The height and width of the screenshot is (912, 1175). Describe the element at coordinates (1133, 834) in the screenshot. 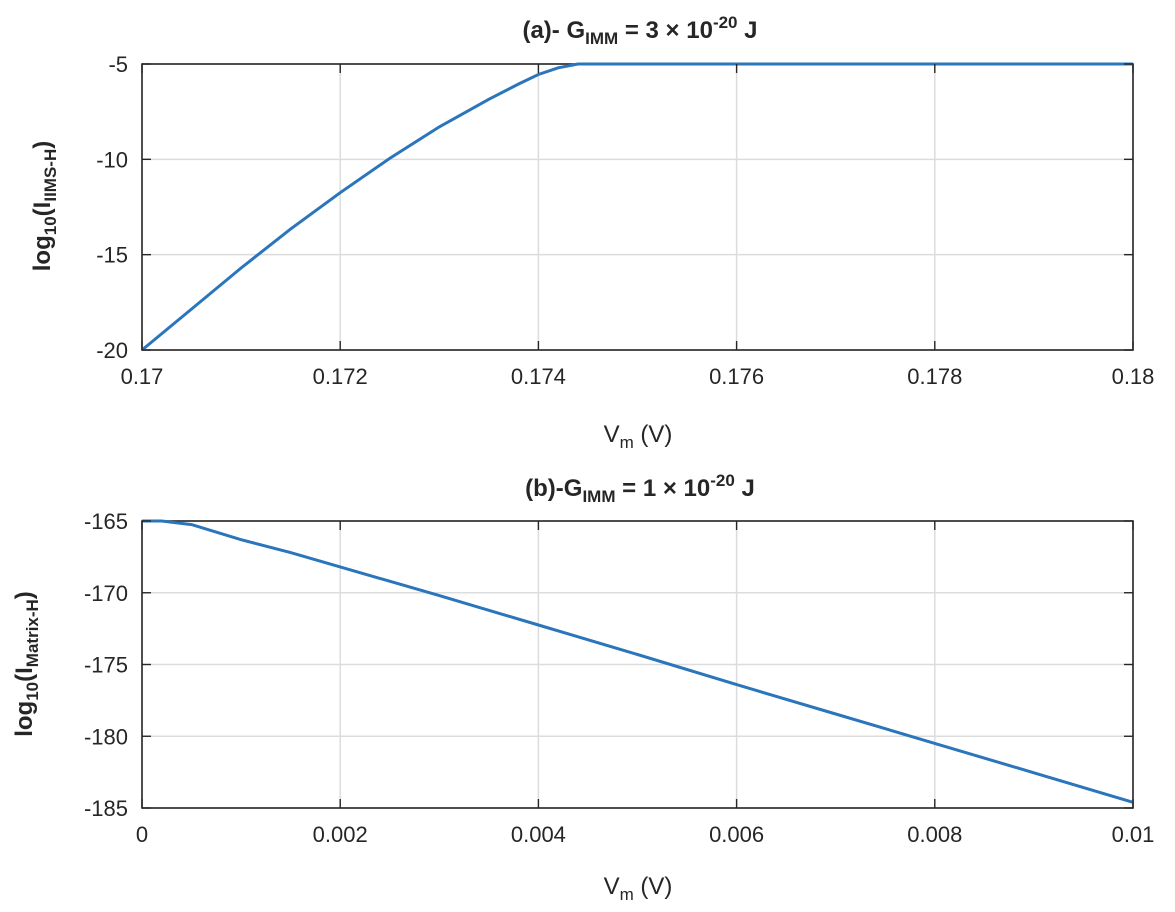

I see `panel-b-x-tick-label-5: 0.01` at that location.